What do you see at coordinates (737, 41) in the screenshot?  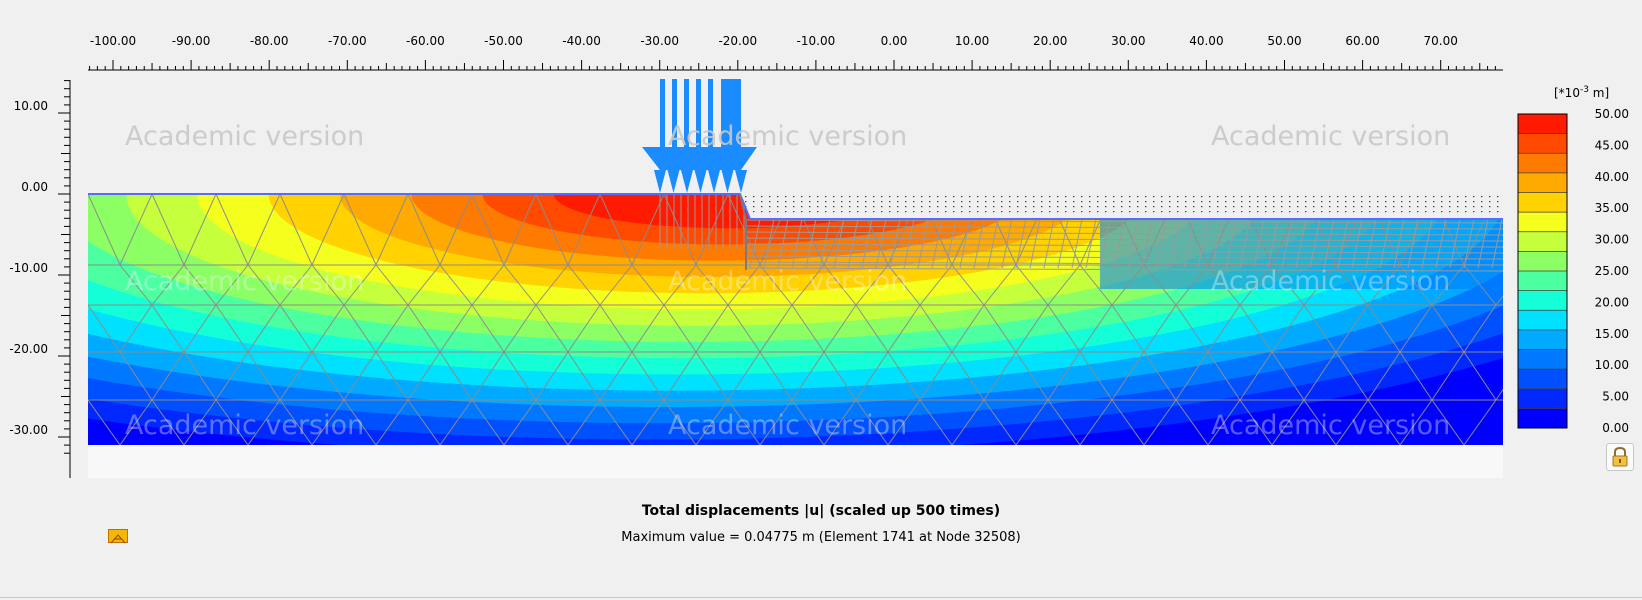 I see `x-tick-label: -20.00` at bounding box center [737, 41].